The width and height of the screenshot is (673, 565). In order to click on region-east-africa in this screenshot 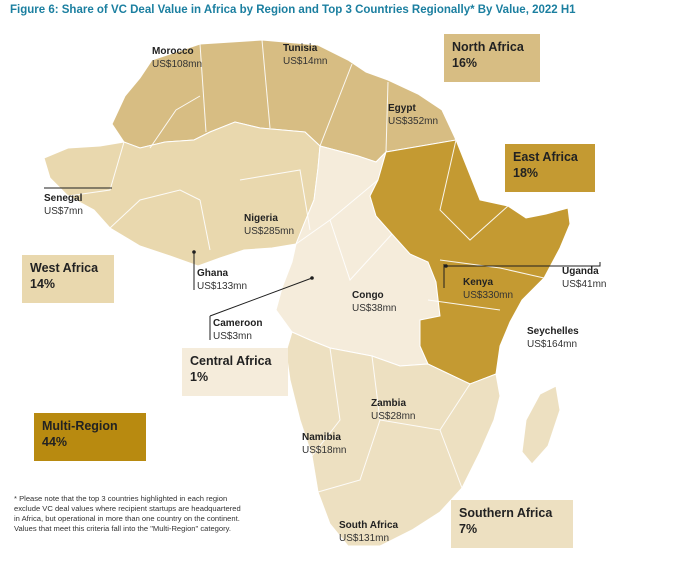, I will do `click(470, 262)`.